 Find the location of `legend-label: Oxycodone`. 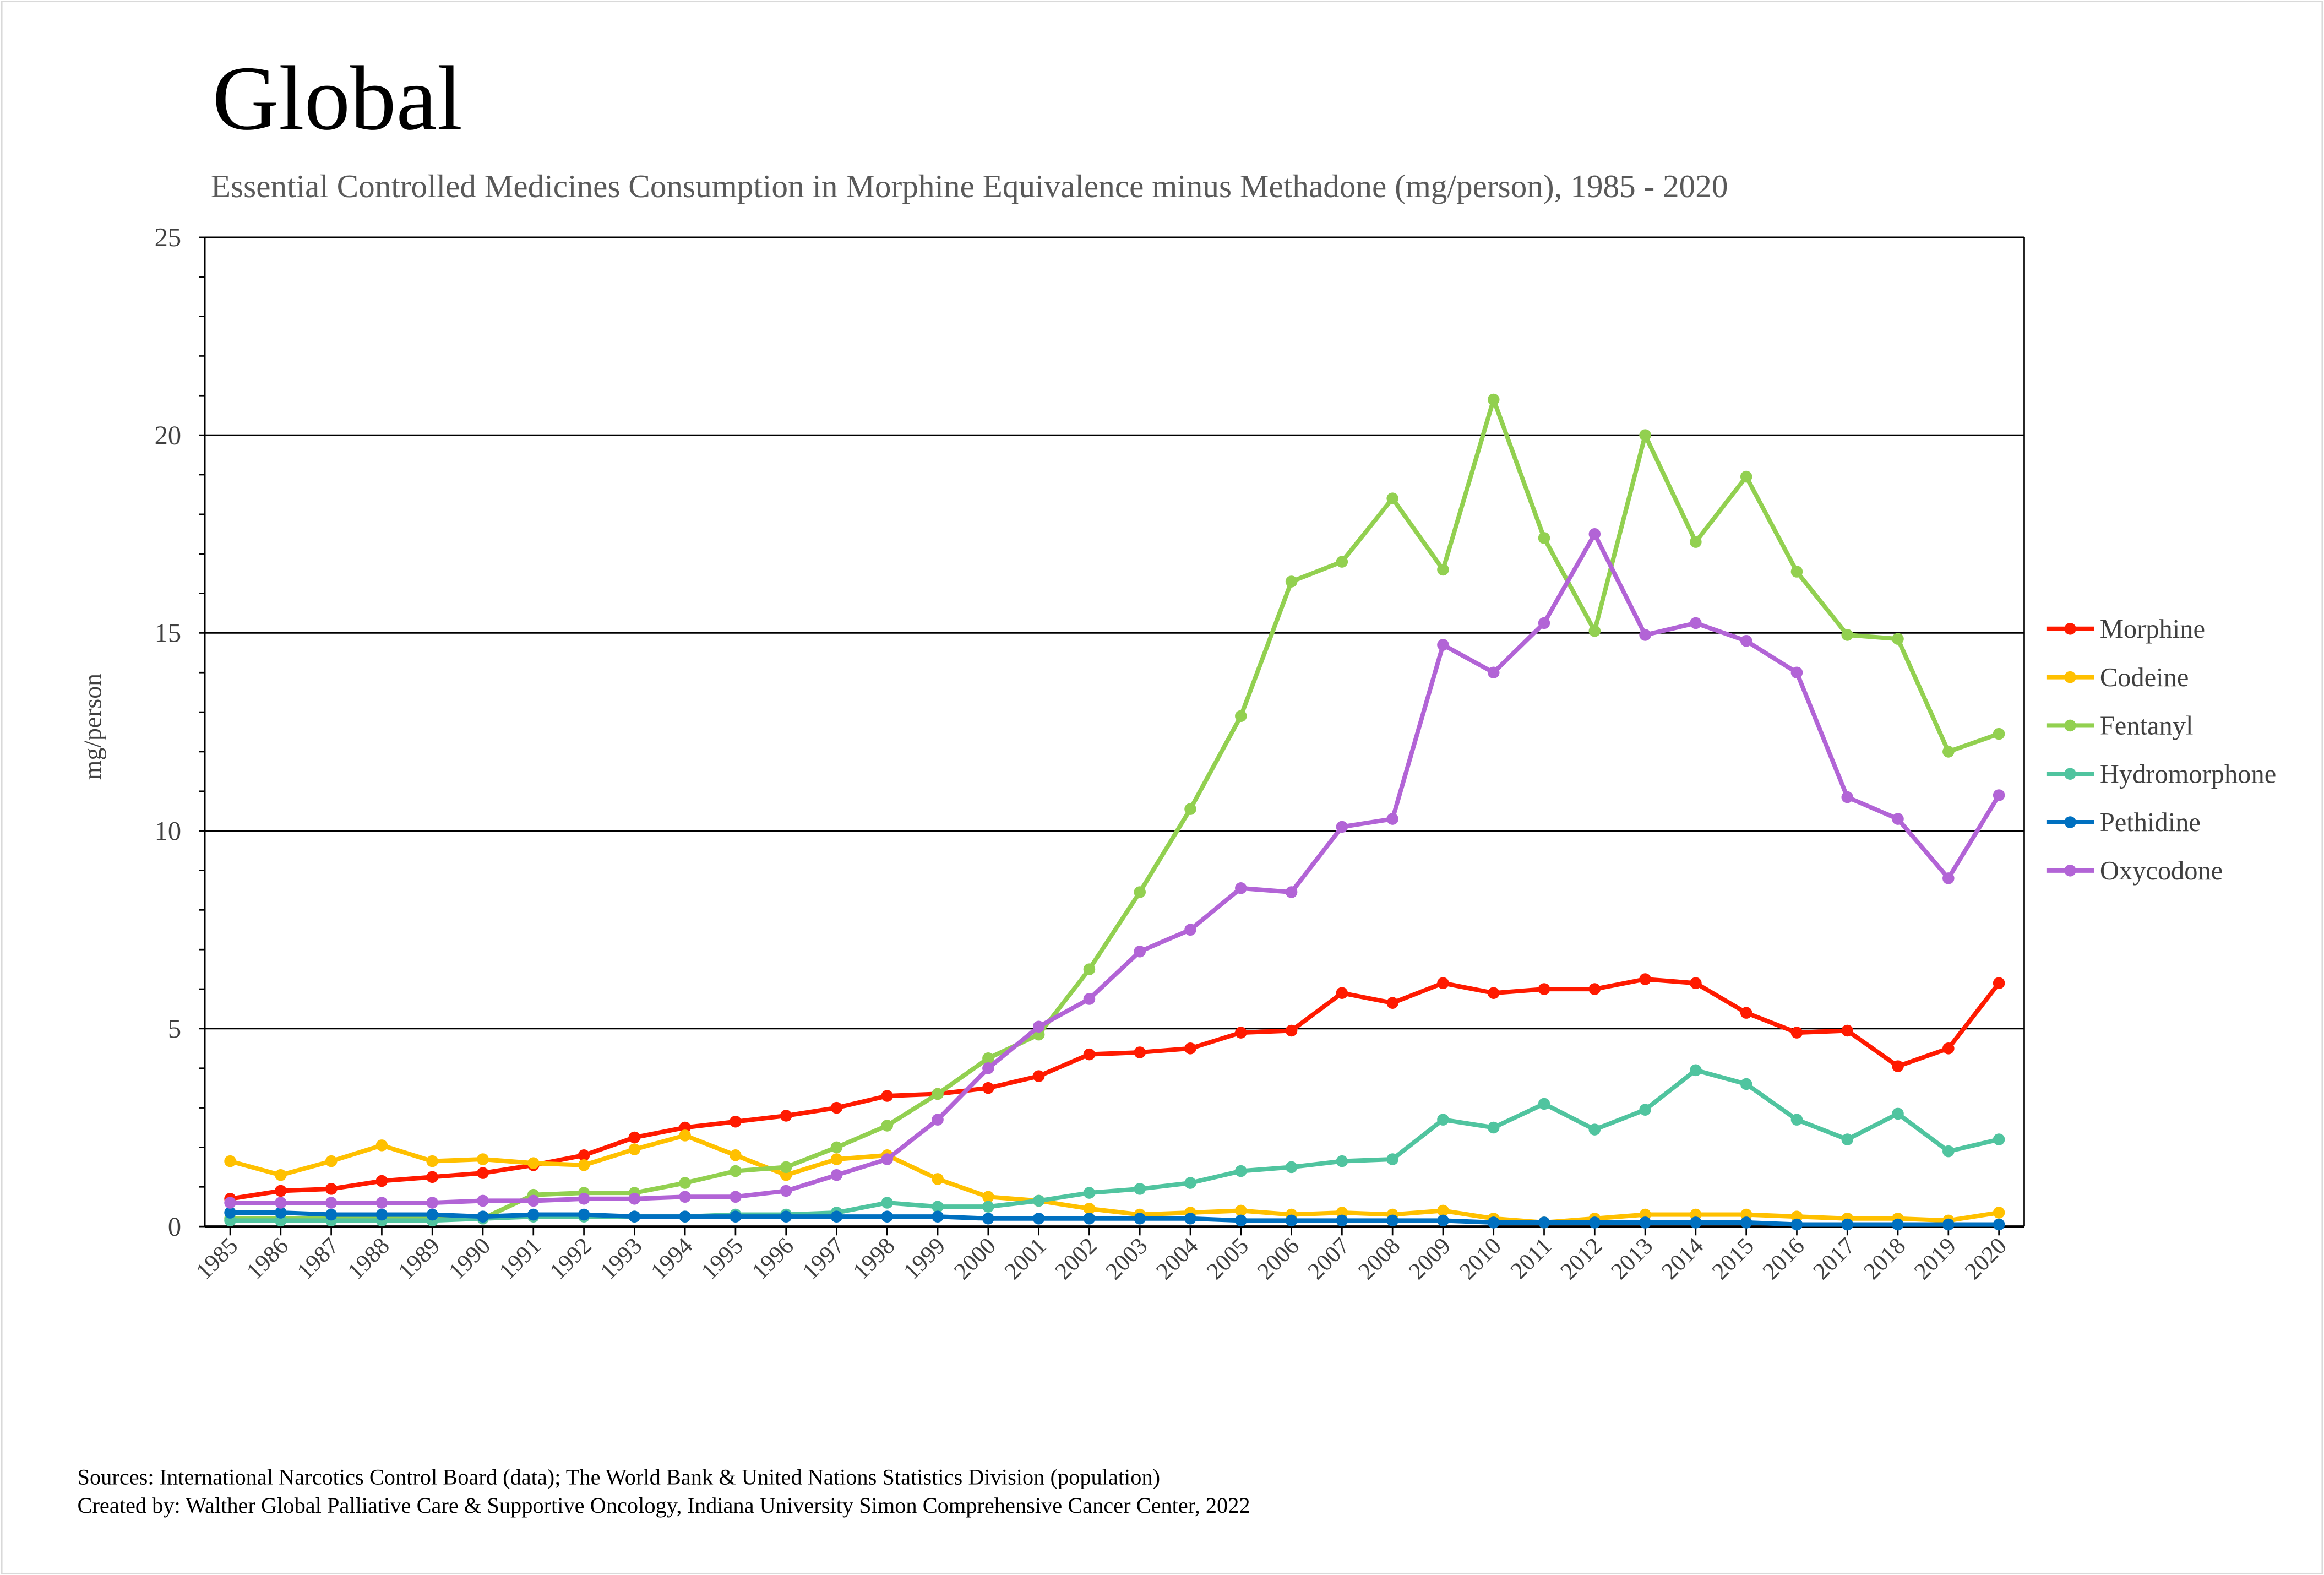

legend-label: Oxycodone is located at coordinates (2161, 871).